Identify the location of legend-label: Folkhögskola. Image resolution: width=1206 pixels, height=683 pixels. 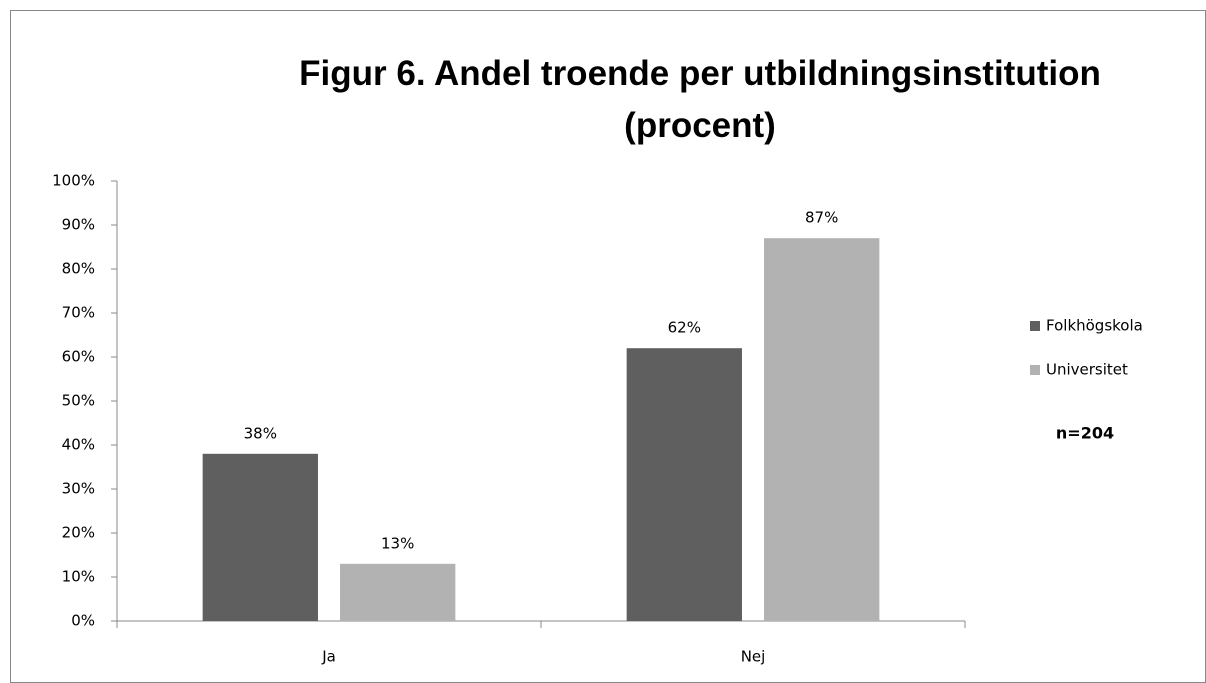
(1094, 326).